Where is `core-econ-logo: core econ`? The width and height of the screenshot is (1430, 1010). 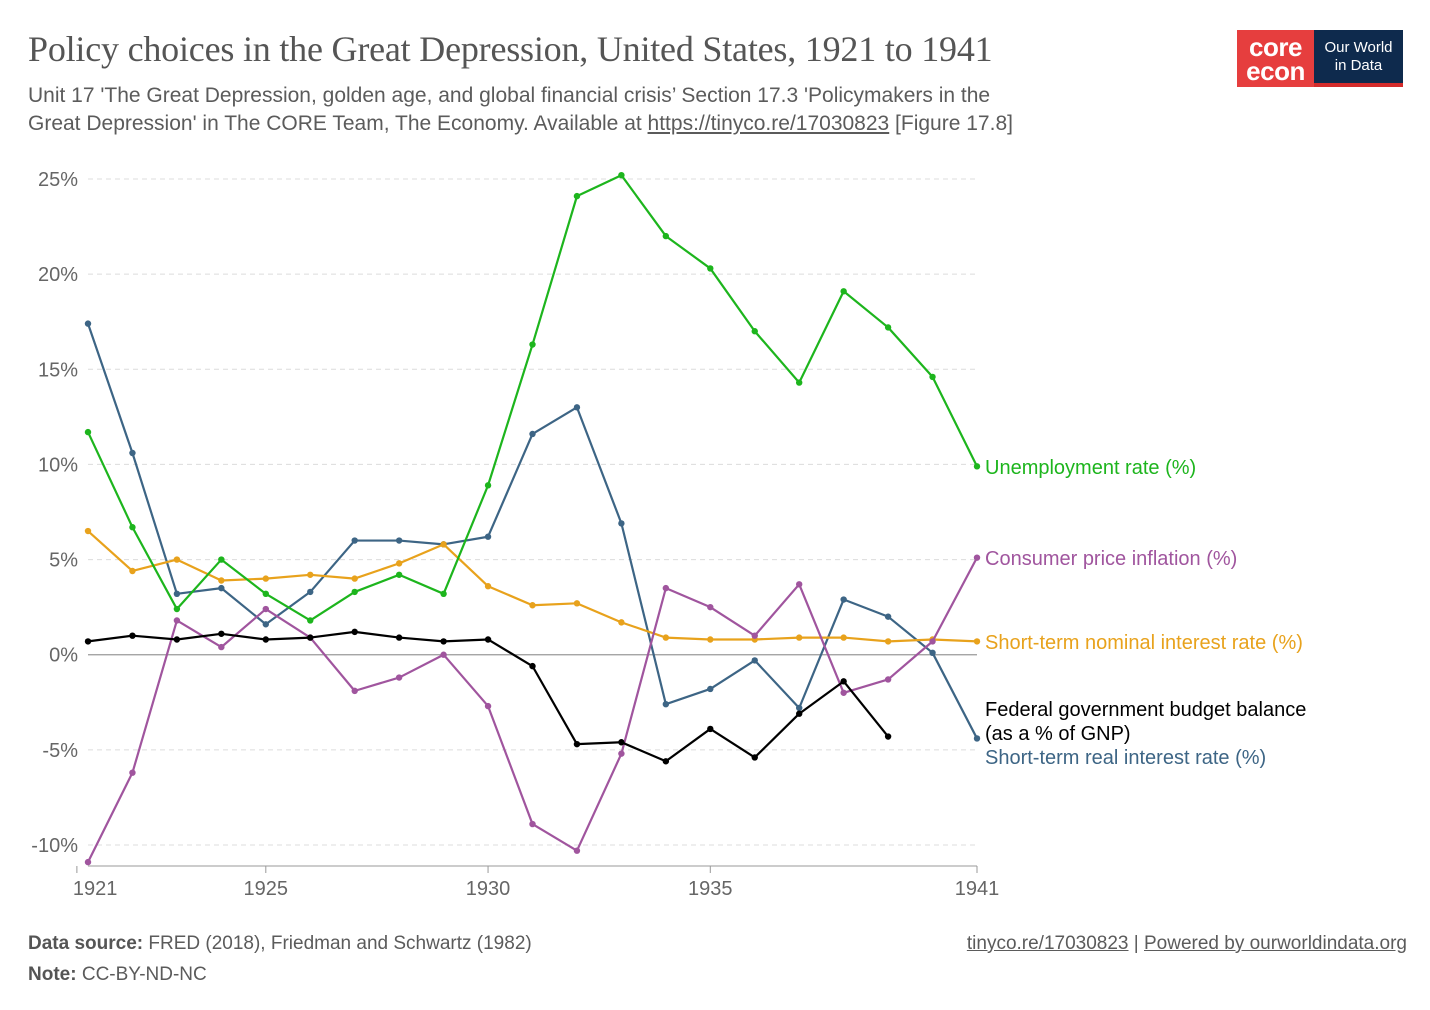 core-econ-logo: core econ is located at coordinates (1275, 58).